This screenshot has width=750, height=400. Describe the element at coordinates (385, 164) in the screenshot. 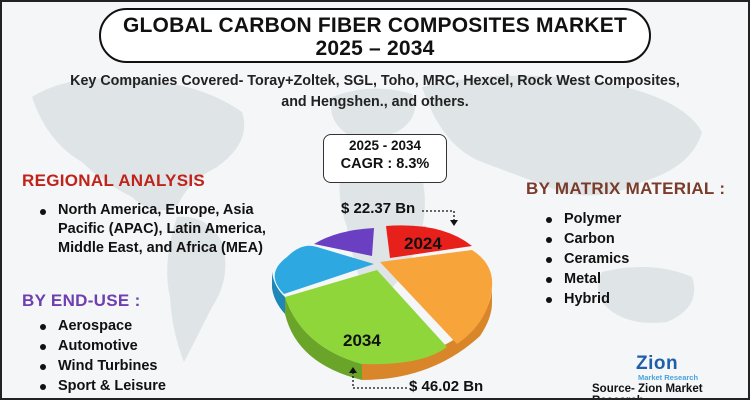

I see `cagr-value: CAGR : 8.3%` at that location.